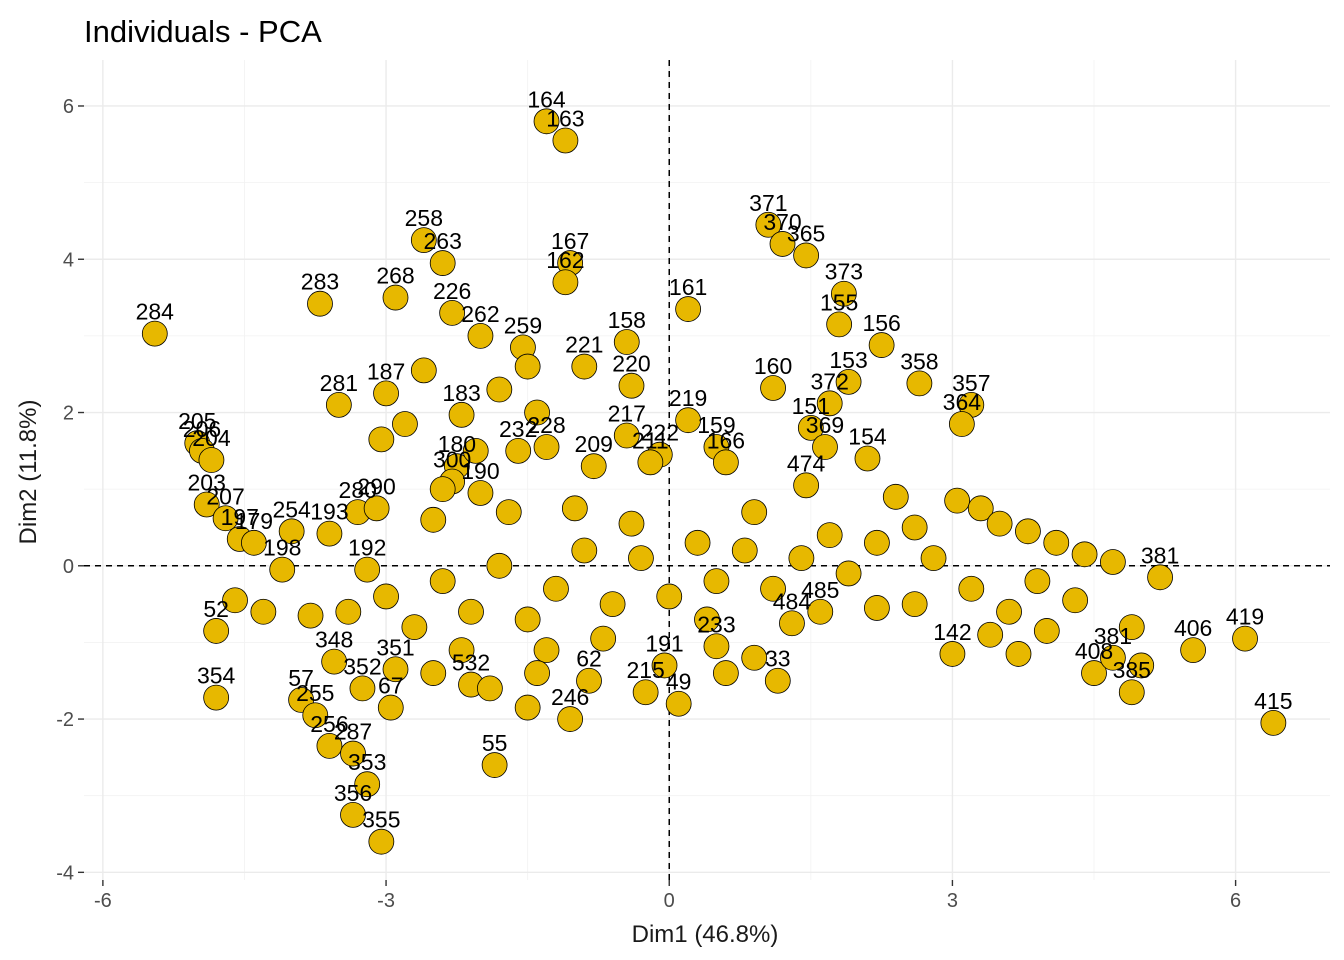 Image resolution: width=1344 pixels, height=960 pixels. Describe the element at coordinates (68, 414) in the screenshot. I see `y-tick-label: 2` at that location.